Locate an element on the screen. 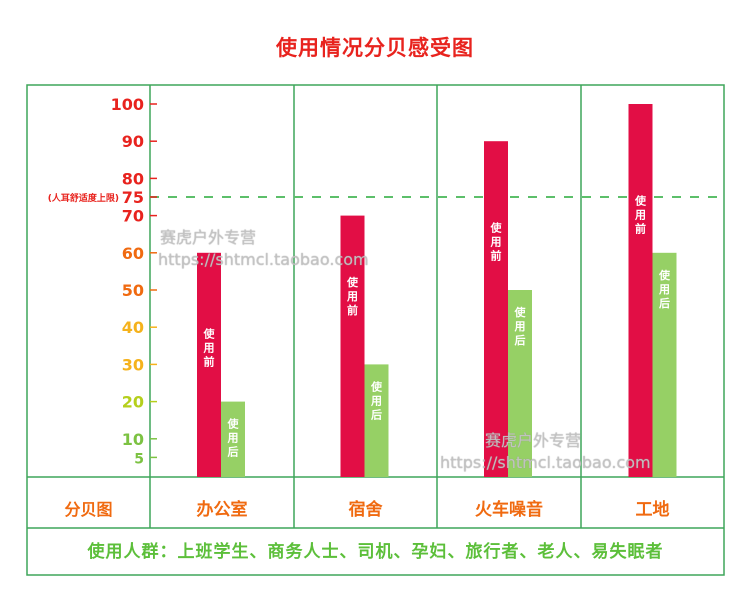  y-tick-label: 40 is located at coordinates (133, 327).